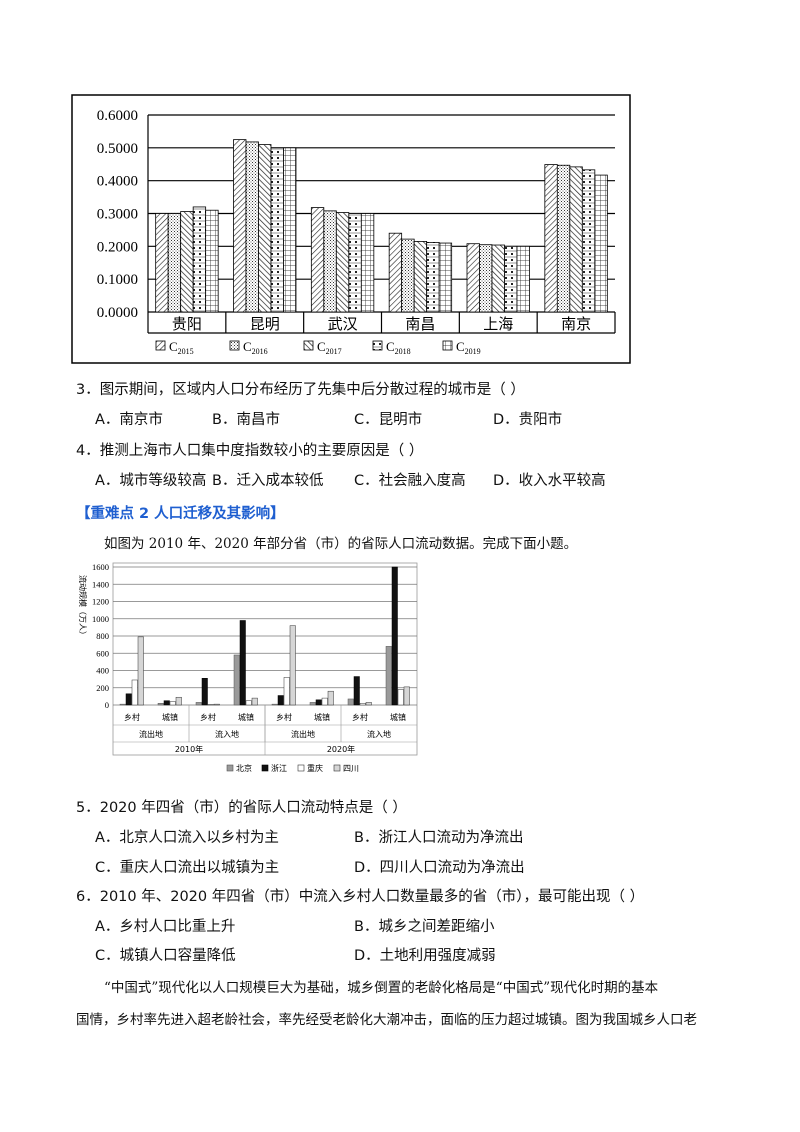 This screenshot has width=800, height=1132. What do you see at coordinates (286, 691) in the screenshot?
I see `bar-重庆-4` at bounding box center [286, 691].